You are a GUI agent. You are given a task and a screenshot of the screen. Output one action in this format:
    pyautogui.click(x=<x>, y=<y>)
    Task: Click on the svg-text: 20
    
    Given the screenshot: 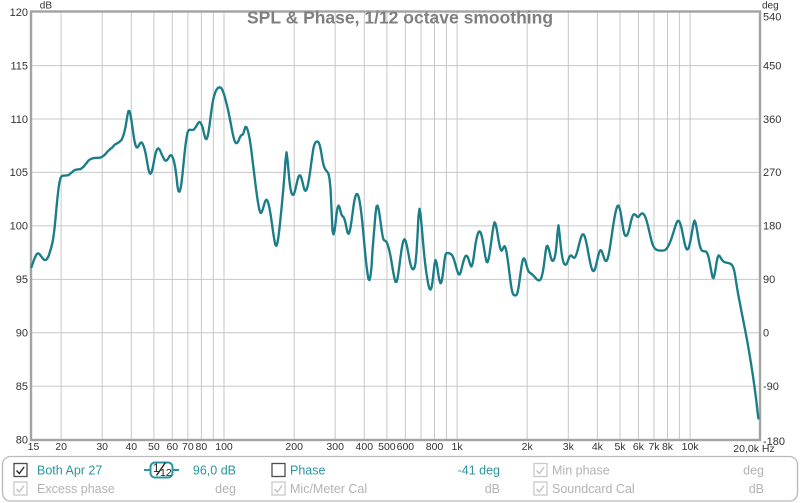 What is the action you would take?
    pyautogui.click(x=61, y=447)
    